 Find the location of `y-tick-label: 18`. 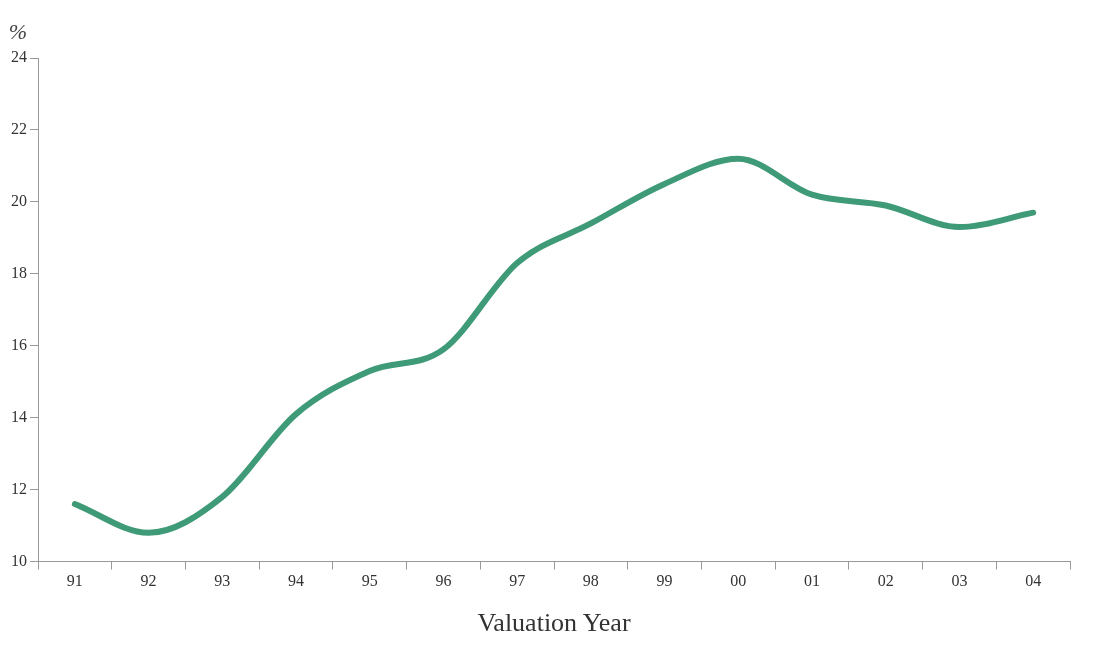

y-tick-label: 18 is located at coordinates (19, 273).